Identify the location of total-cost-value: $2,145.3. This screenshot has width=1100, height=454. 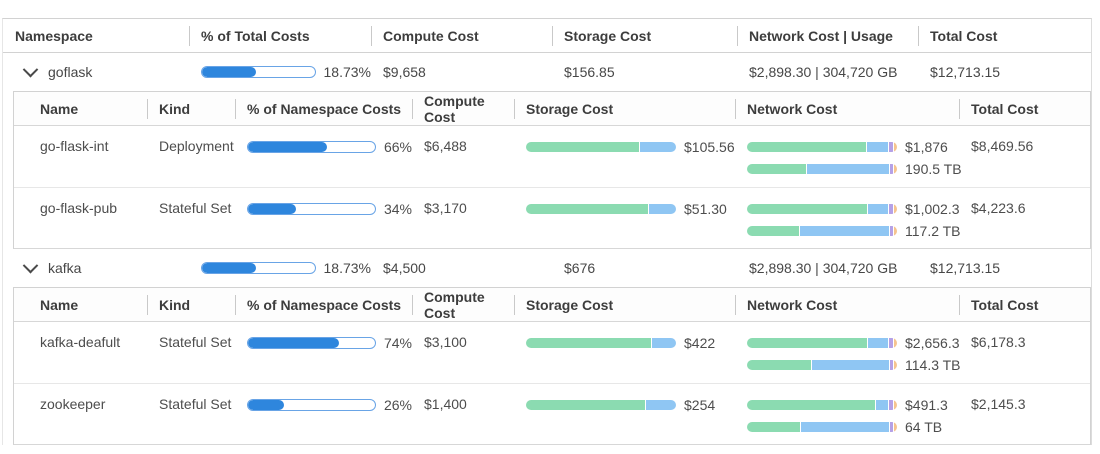
(998, 404).